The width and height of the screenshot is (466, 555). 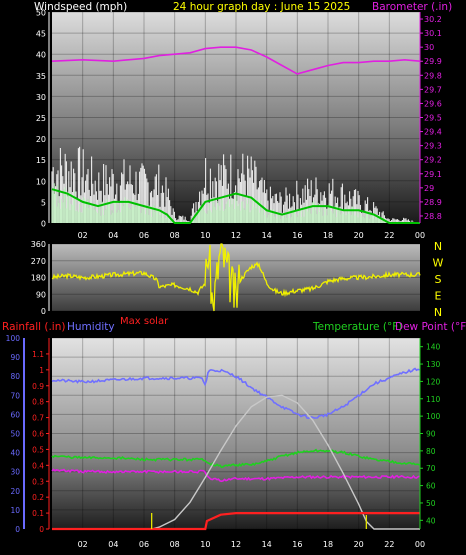 I want to click on barometer-tick-label: 28.8, so click(x=433, y=216).